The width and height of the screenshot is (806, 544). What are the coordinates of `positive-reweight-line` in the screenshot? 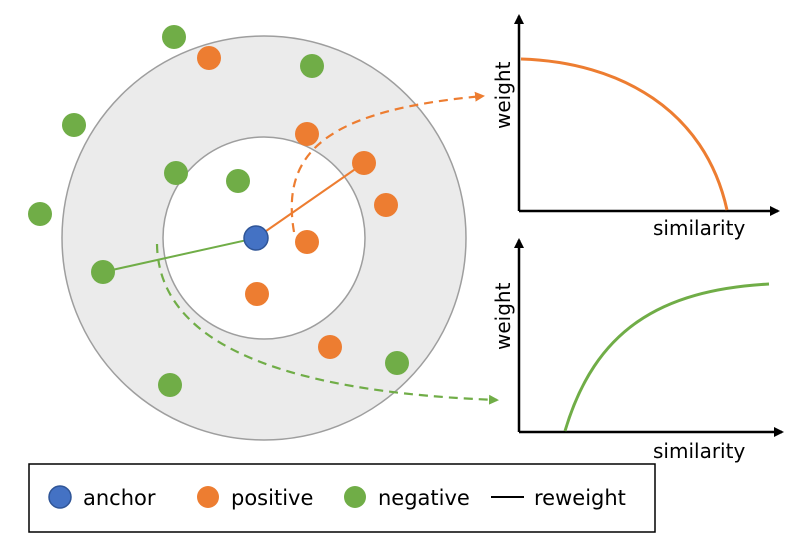 It's located at (310, 200).